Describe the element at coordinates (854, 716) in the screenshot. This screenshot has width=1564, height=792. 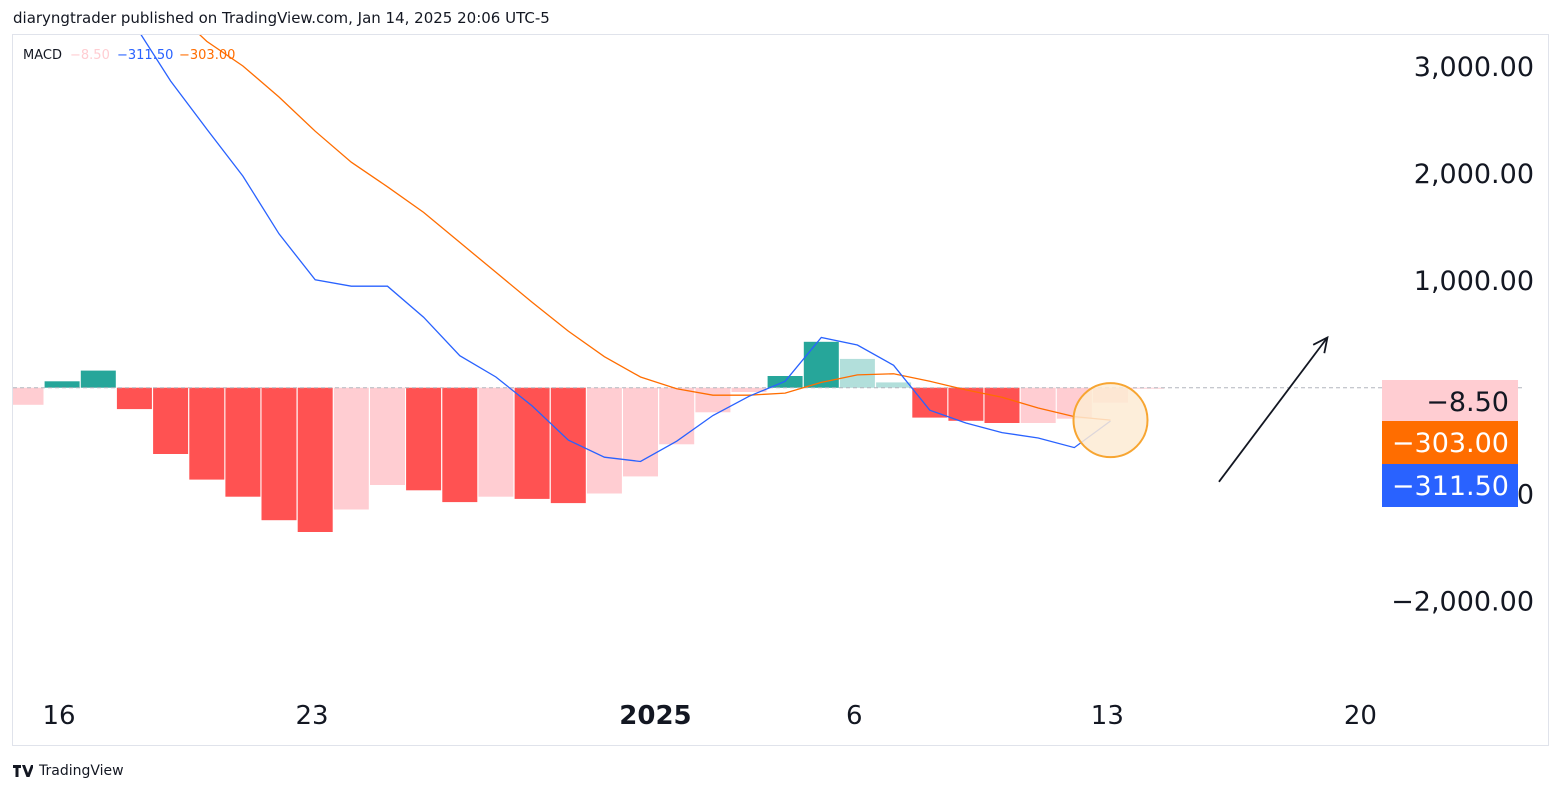
I see `x-tick-label: 6` at that location.